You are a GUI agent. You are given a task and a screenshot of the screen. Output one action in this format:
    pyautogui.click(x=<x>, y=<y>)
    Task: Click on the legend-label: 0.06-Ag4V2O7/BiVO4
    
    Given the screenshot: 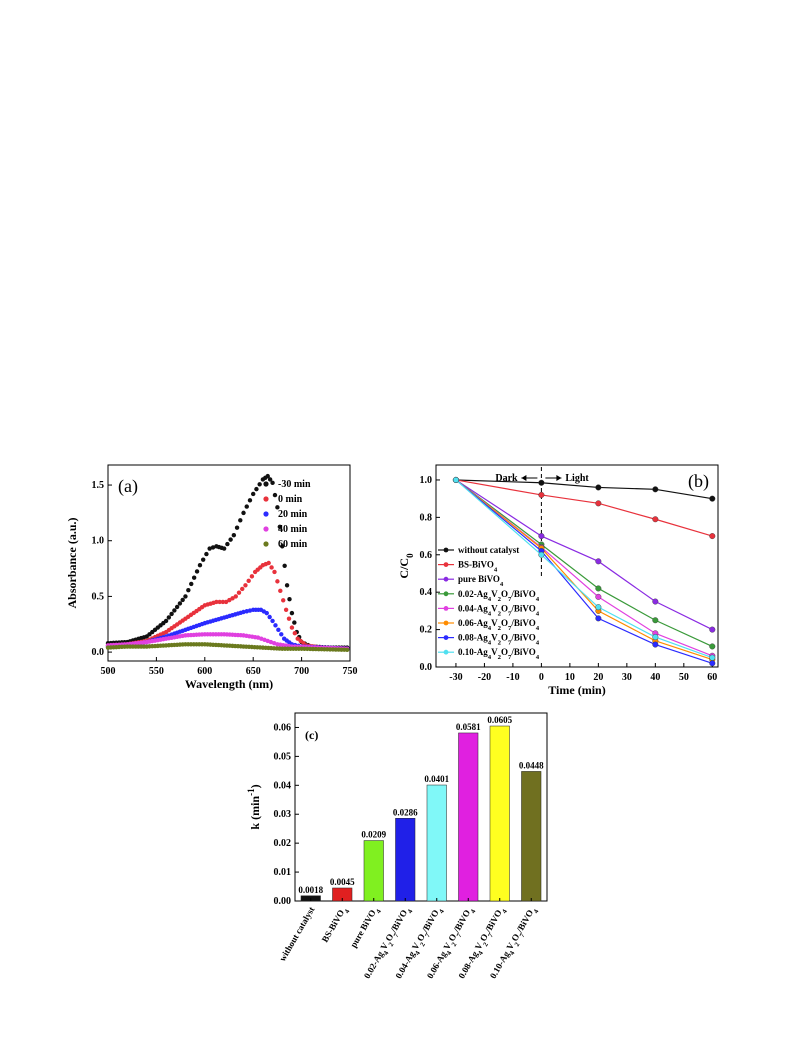 What is the action you would take?
    pyautogui.click(x=499, y=625)
    